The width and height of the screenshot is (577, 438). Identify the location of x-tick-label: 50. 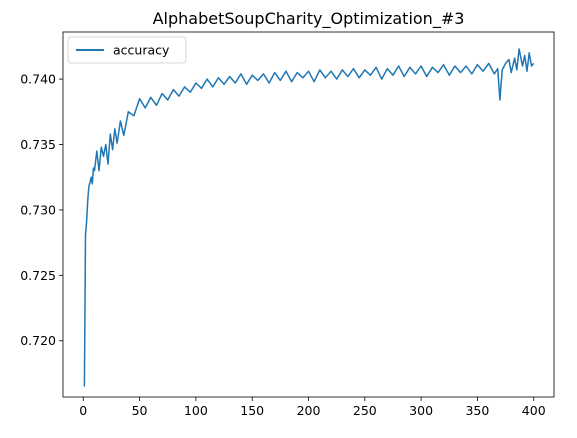
(140, 410).